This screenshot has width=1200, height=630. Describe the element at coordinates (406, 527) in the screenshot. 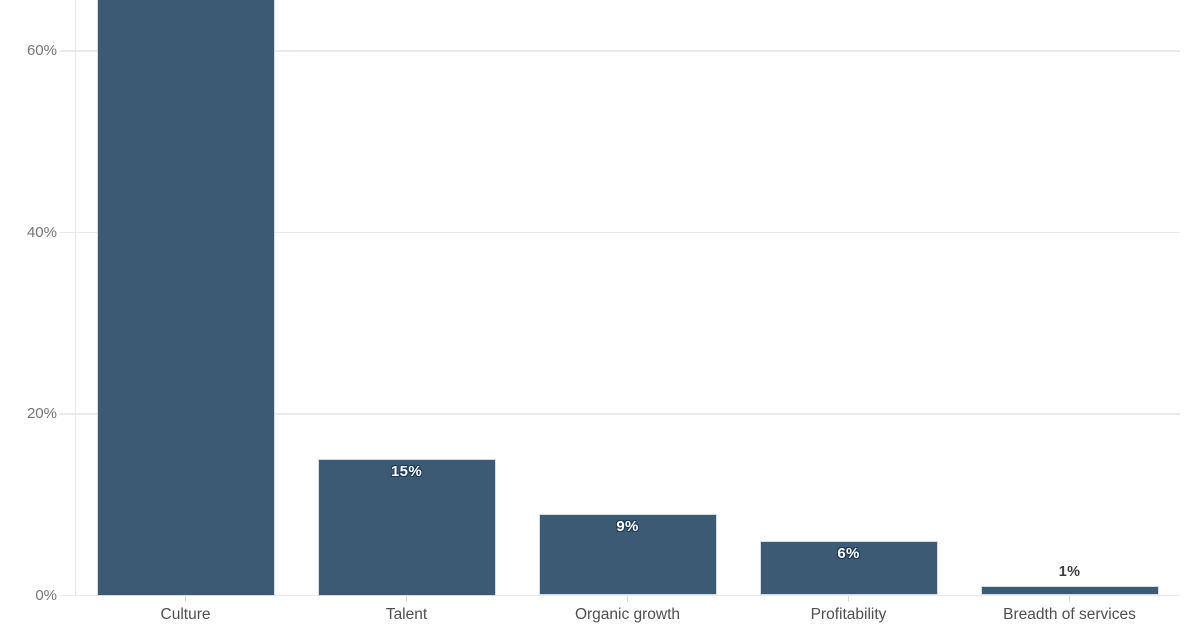

I see `bar-talent` at that location.